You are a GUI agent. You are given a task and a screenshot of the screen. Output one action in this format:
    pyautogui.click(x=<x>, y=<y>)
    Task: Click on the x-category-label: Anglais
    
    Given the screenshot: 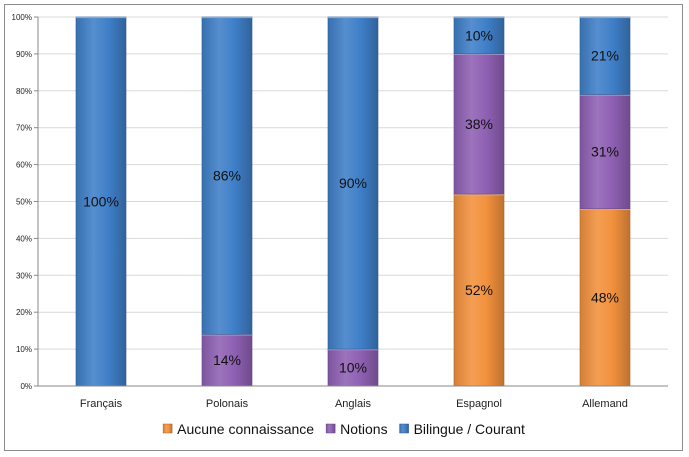 What is the action you would take?
    pyautogui.click(x=353, y=404)
    